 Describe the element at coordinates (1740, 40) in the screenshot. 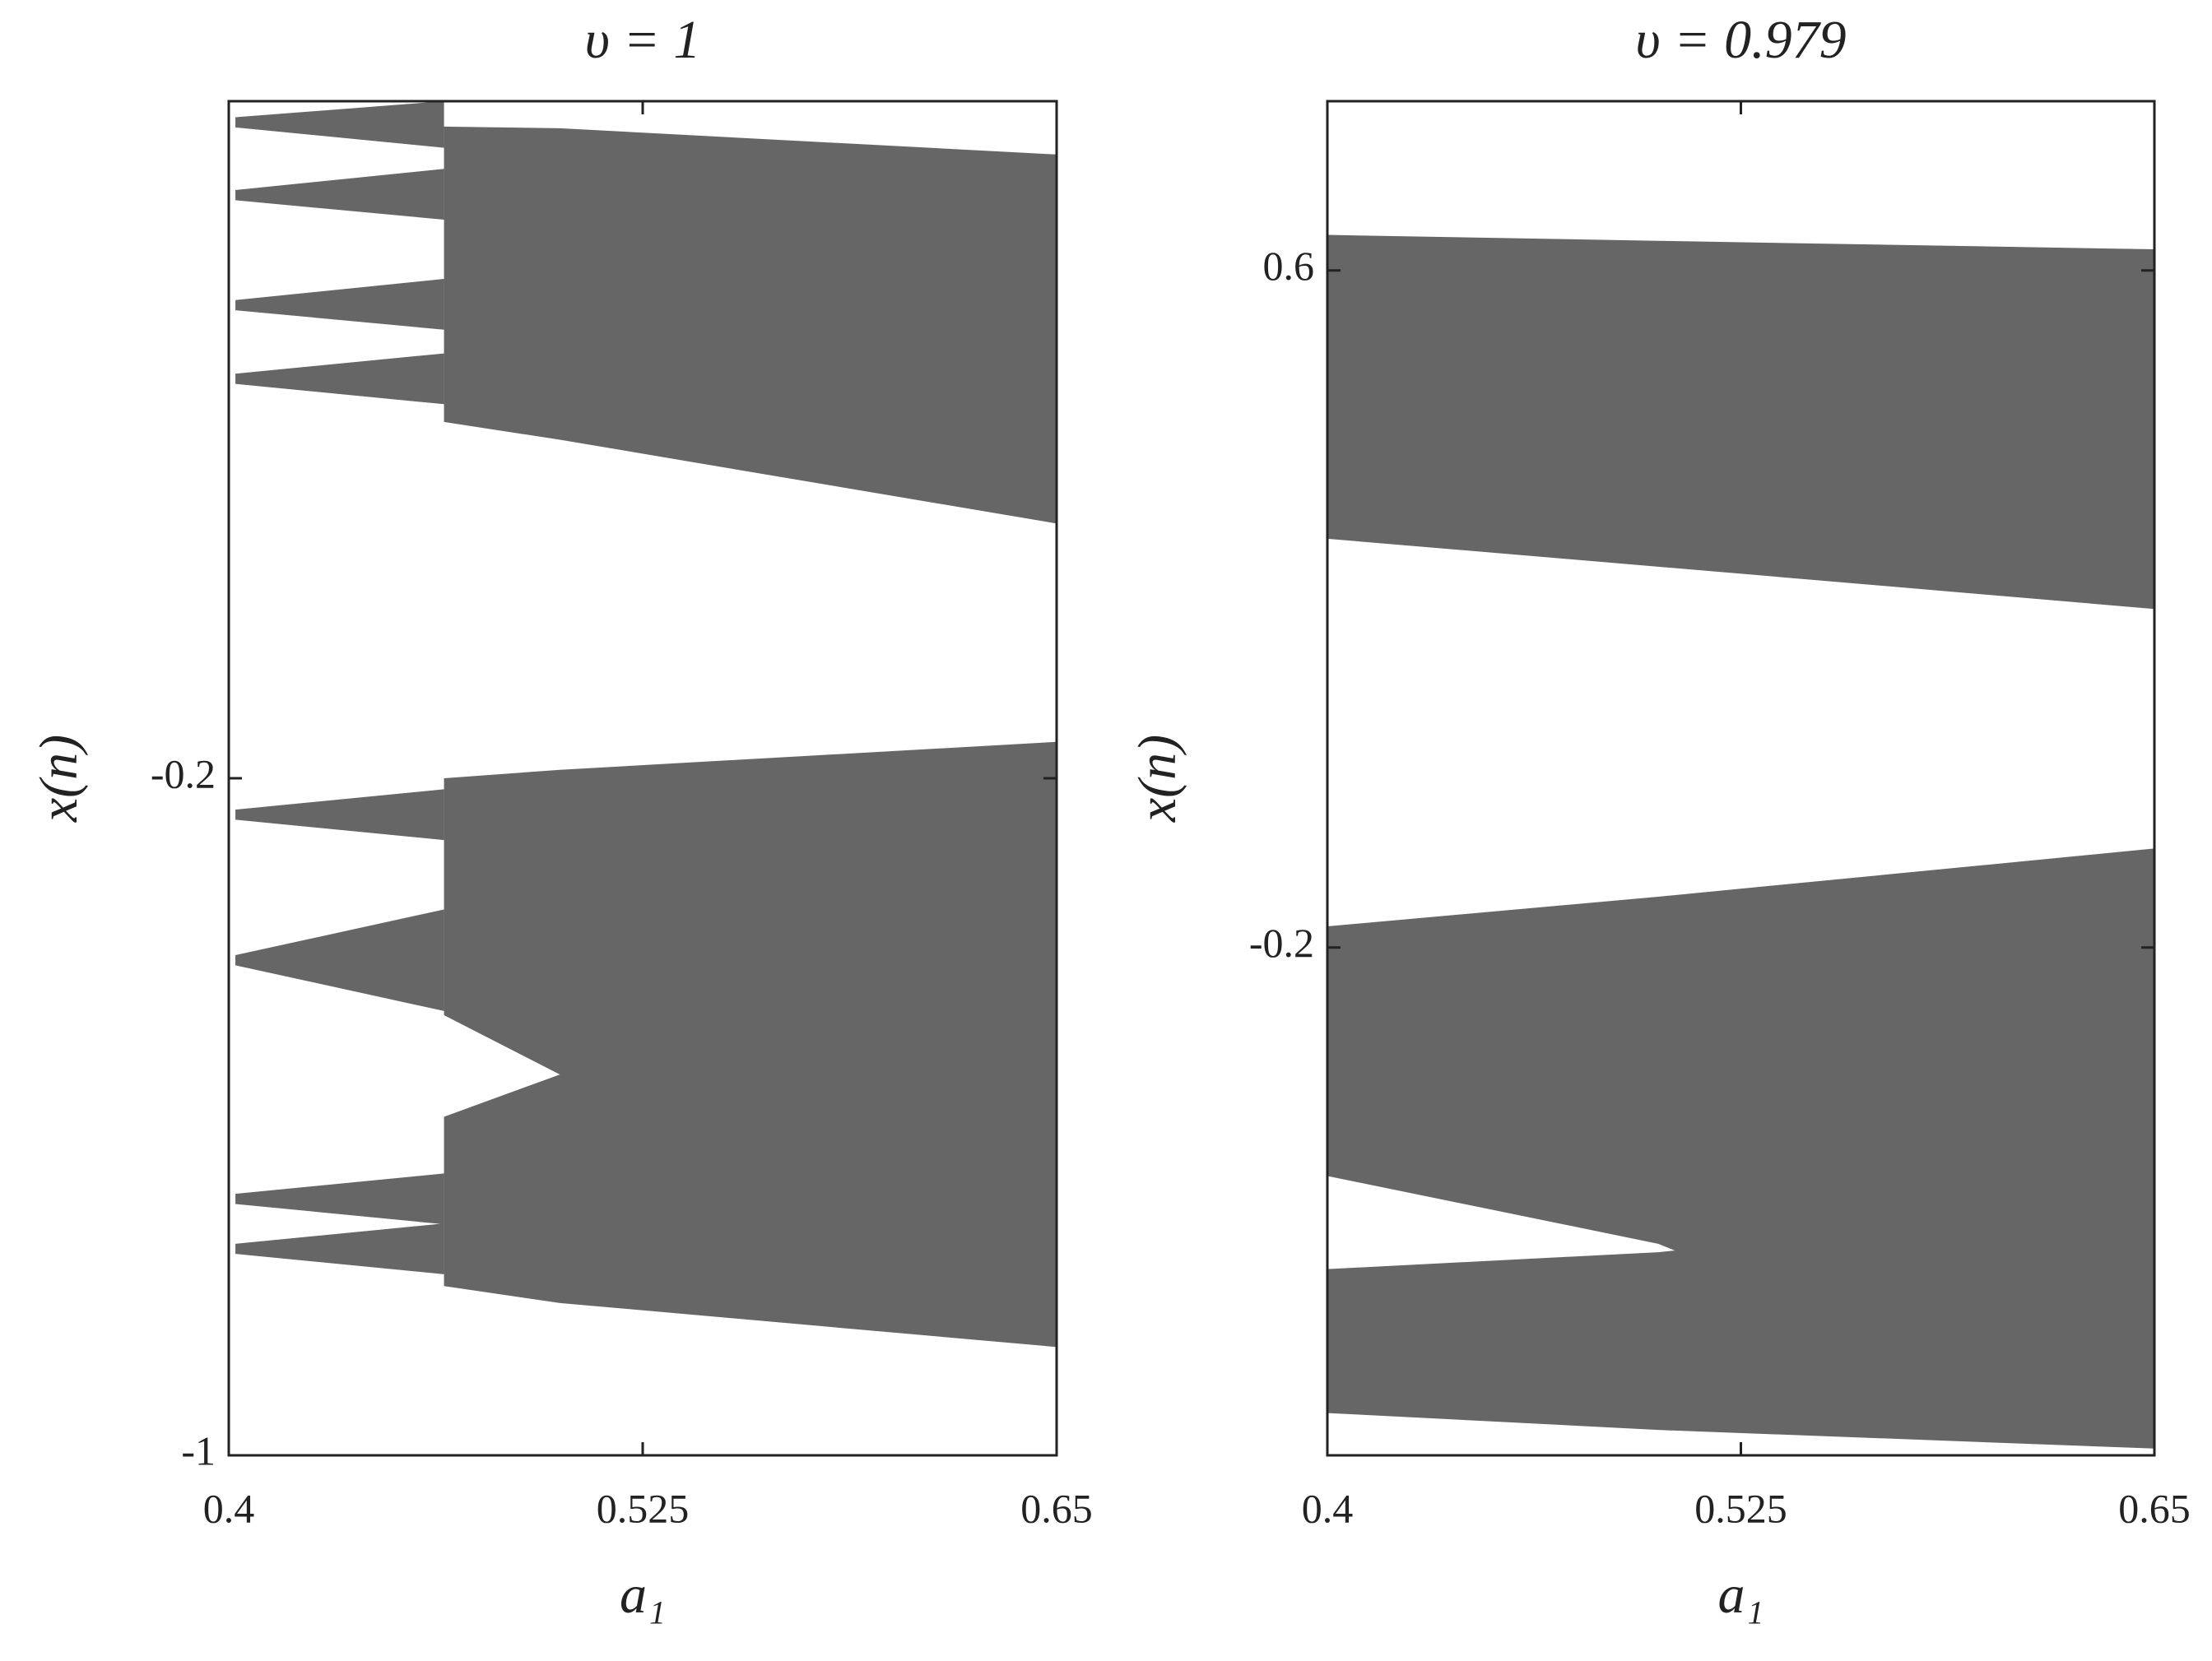

I see `chart-title: υ = 0.979` at that location.